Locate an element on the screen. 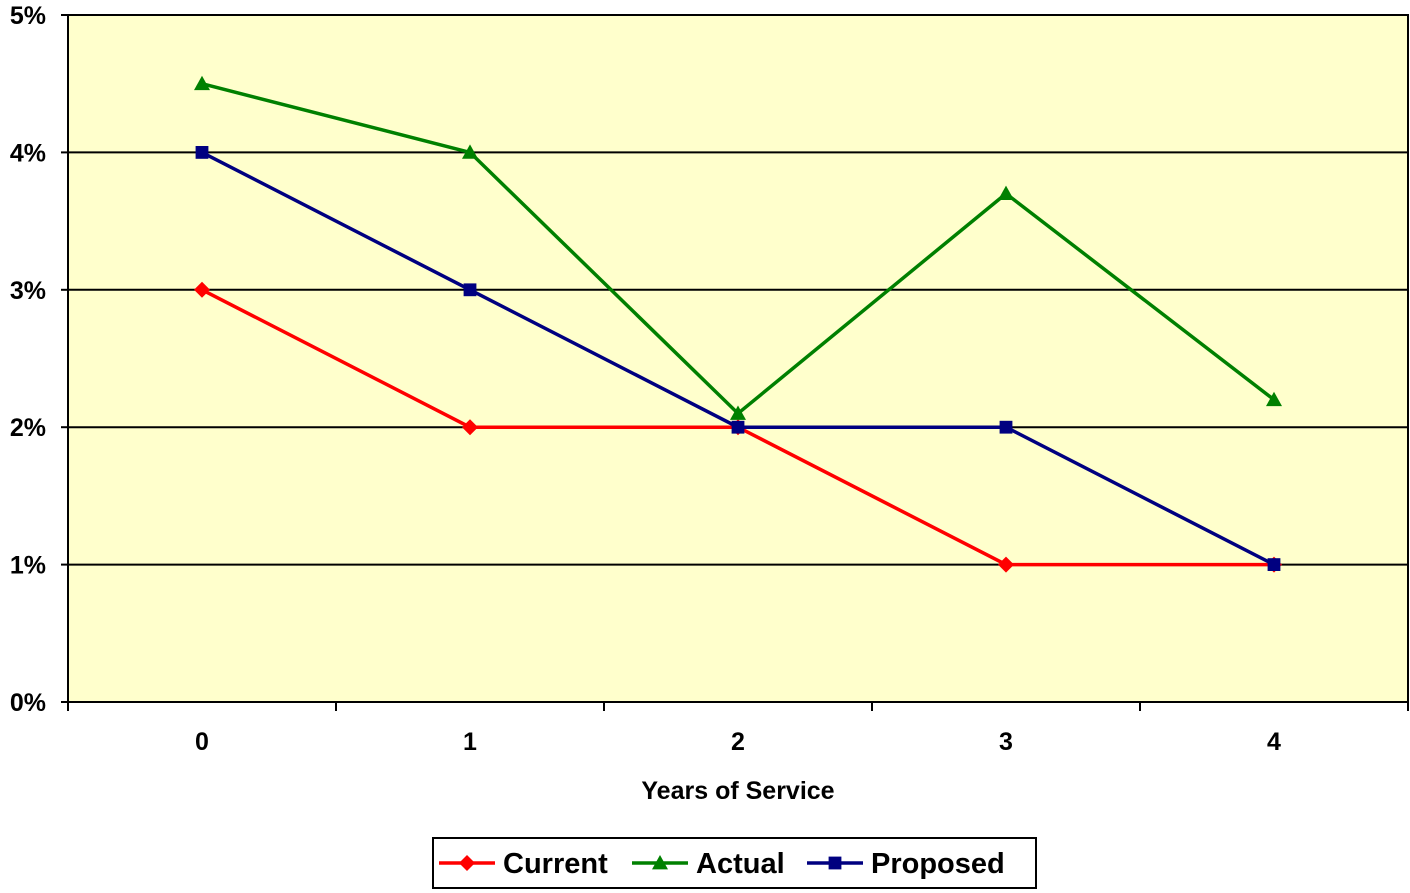 This screenshot has height=893, width=1410. y-tick-label-4: 4% is located at coordinates (28, 153).